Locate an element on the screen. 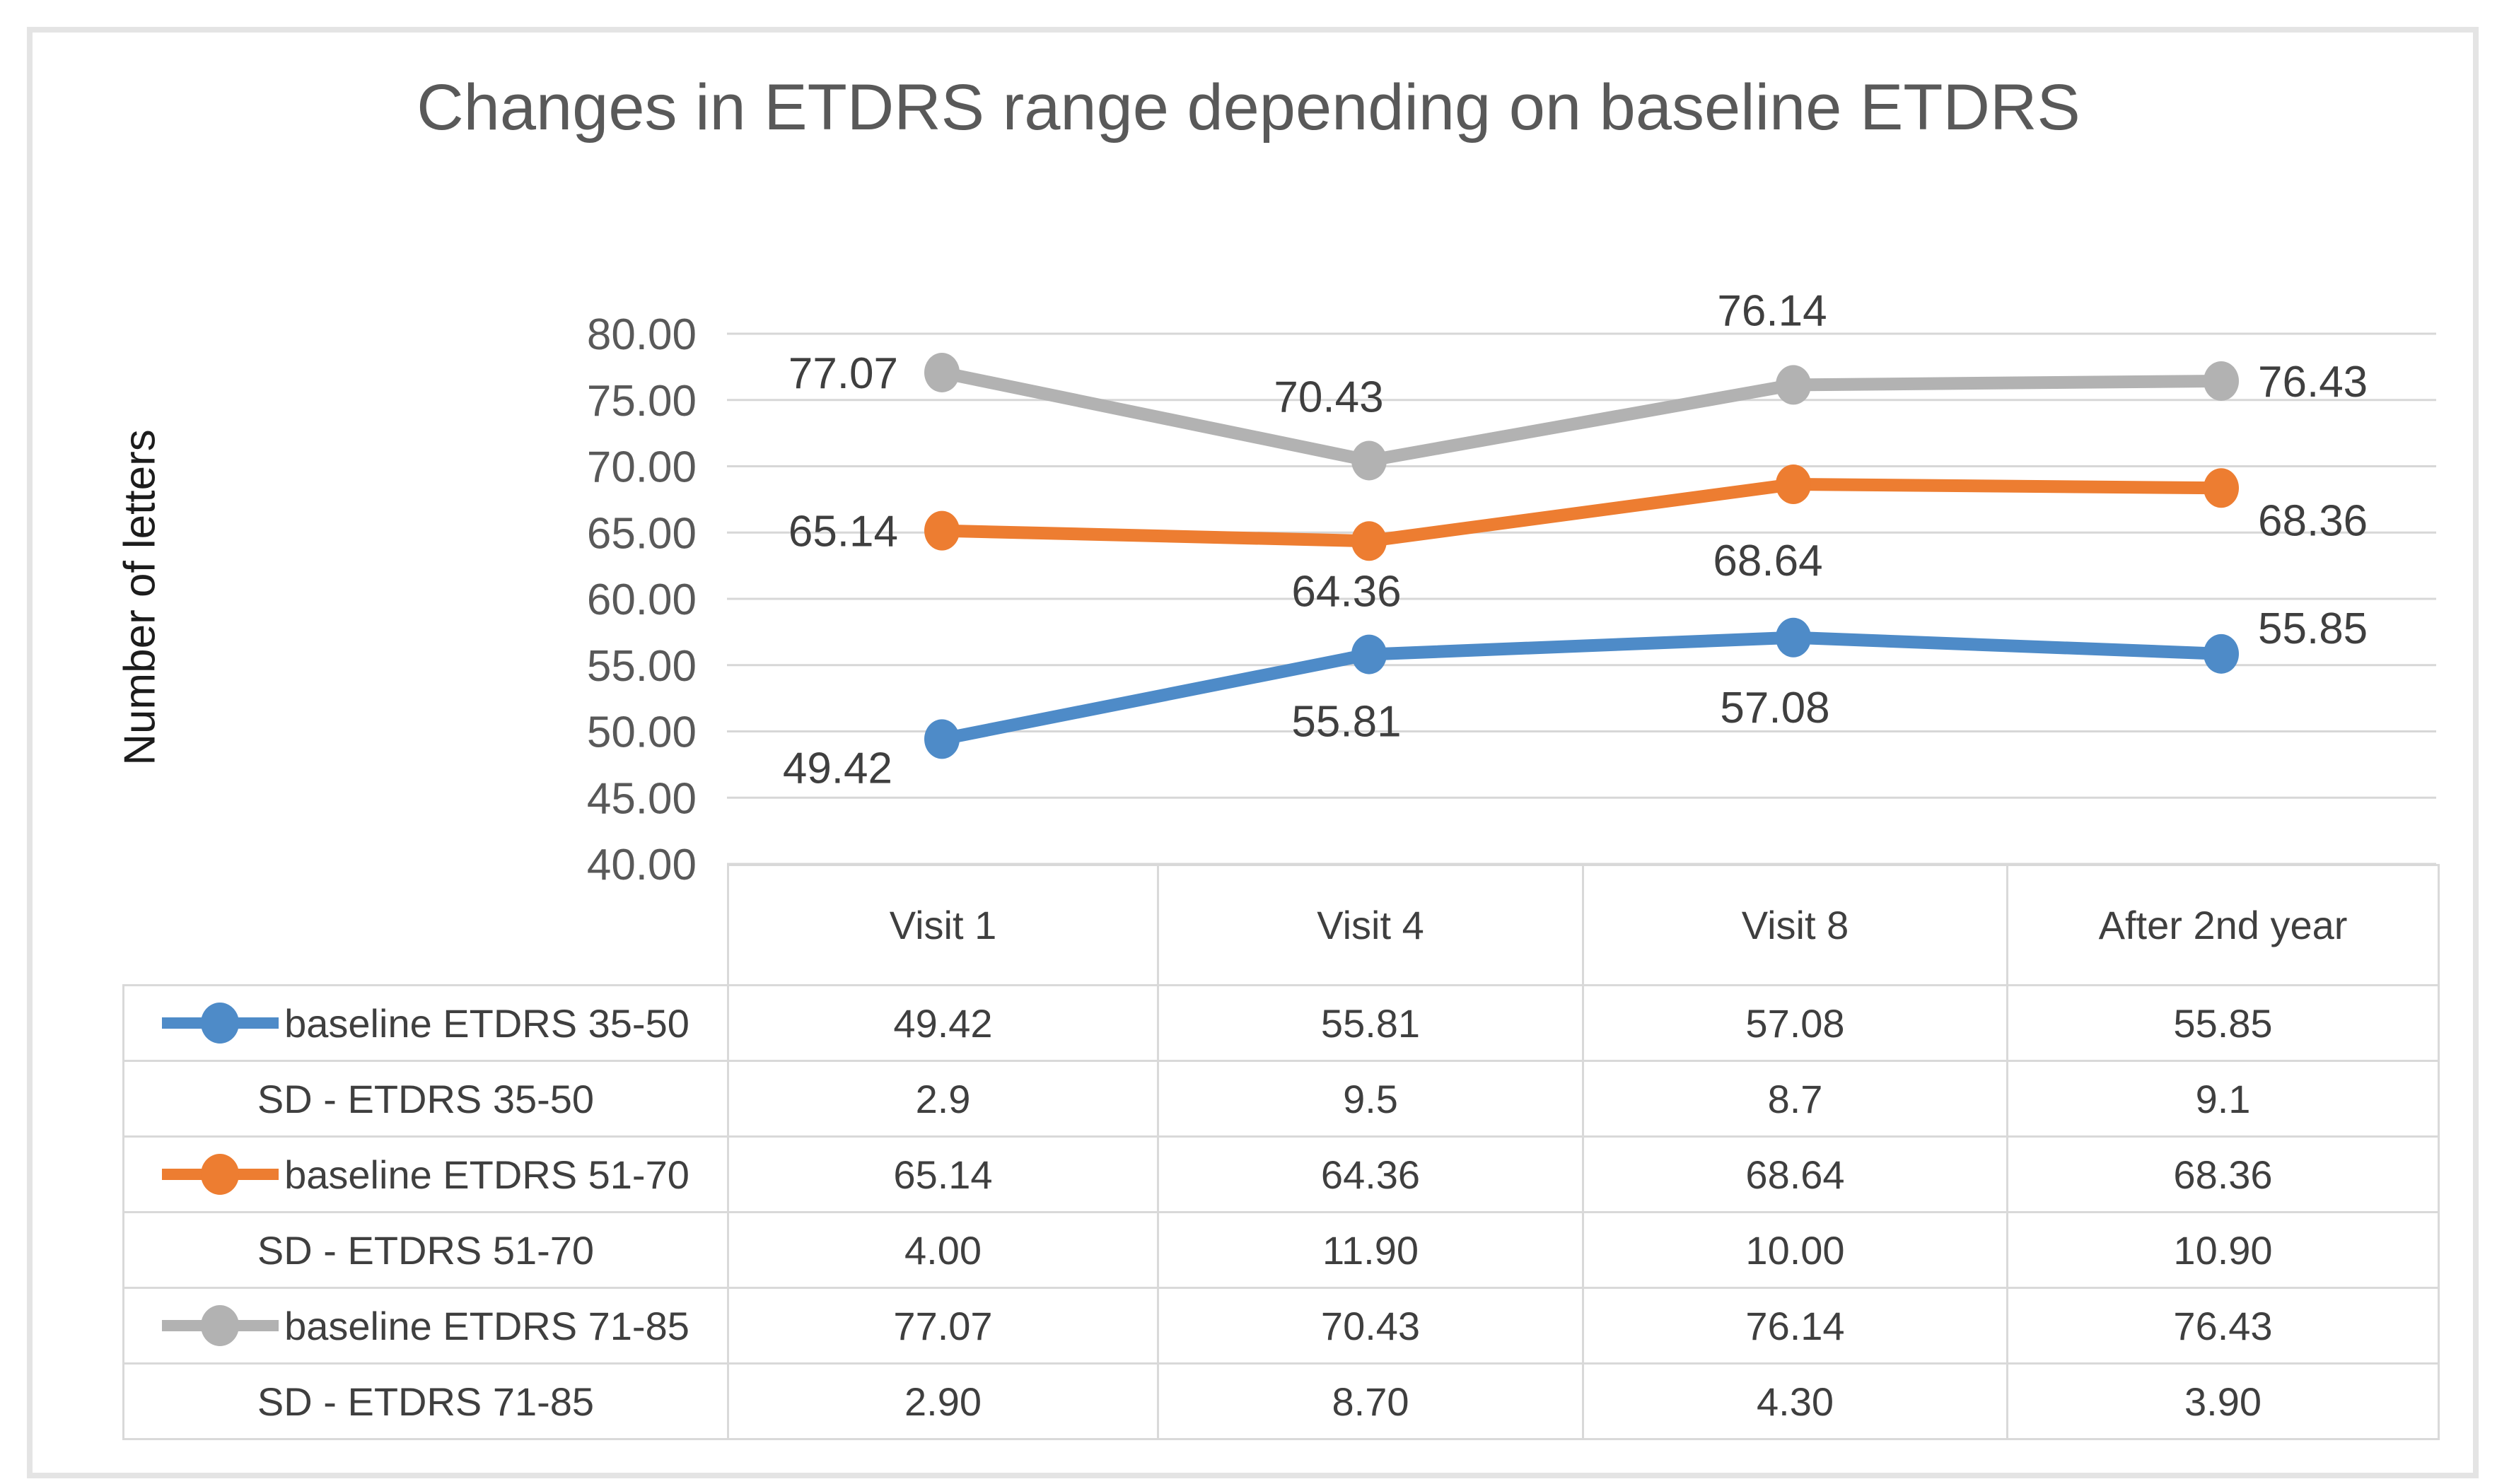  row-label-text: SD - ETDRS 35-50 is located at coordinates (426, 1098).